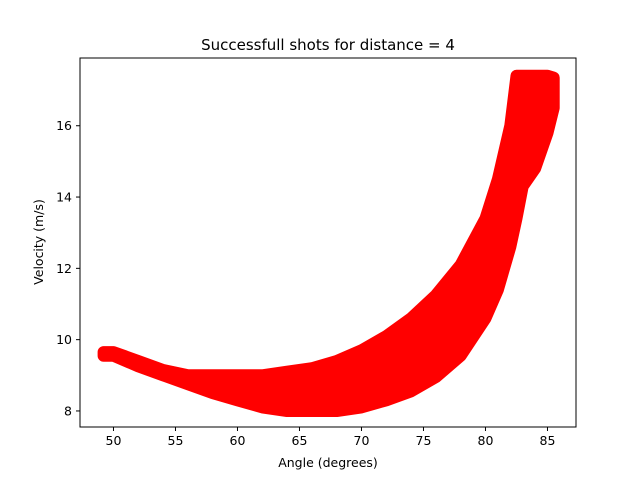  What do you see at coordinates (300, 440) in the screenshot?
I see `x-tick-label: 65` at bounding box center [300, 440].